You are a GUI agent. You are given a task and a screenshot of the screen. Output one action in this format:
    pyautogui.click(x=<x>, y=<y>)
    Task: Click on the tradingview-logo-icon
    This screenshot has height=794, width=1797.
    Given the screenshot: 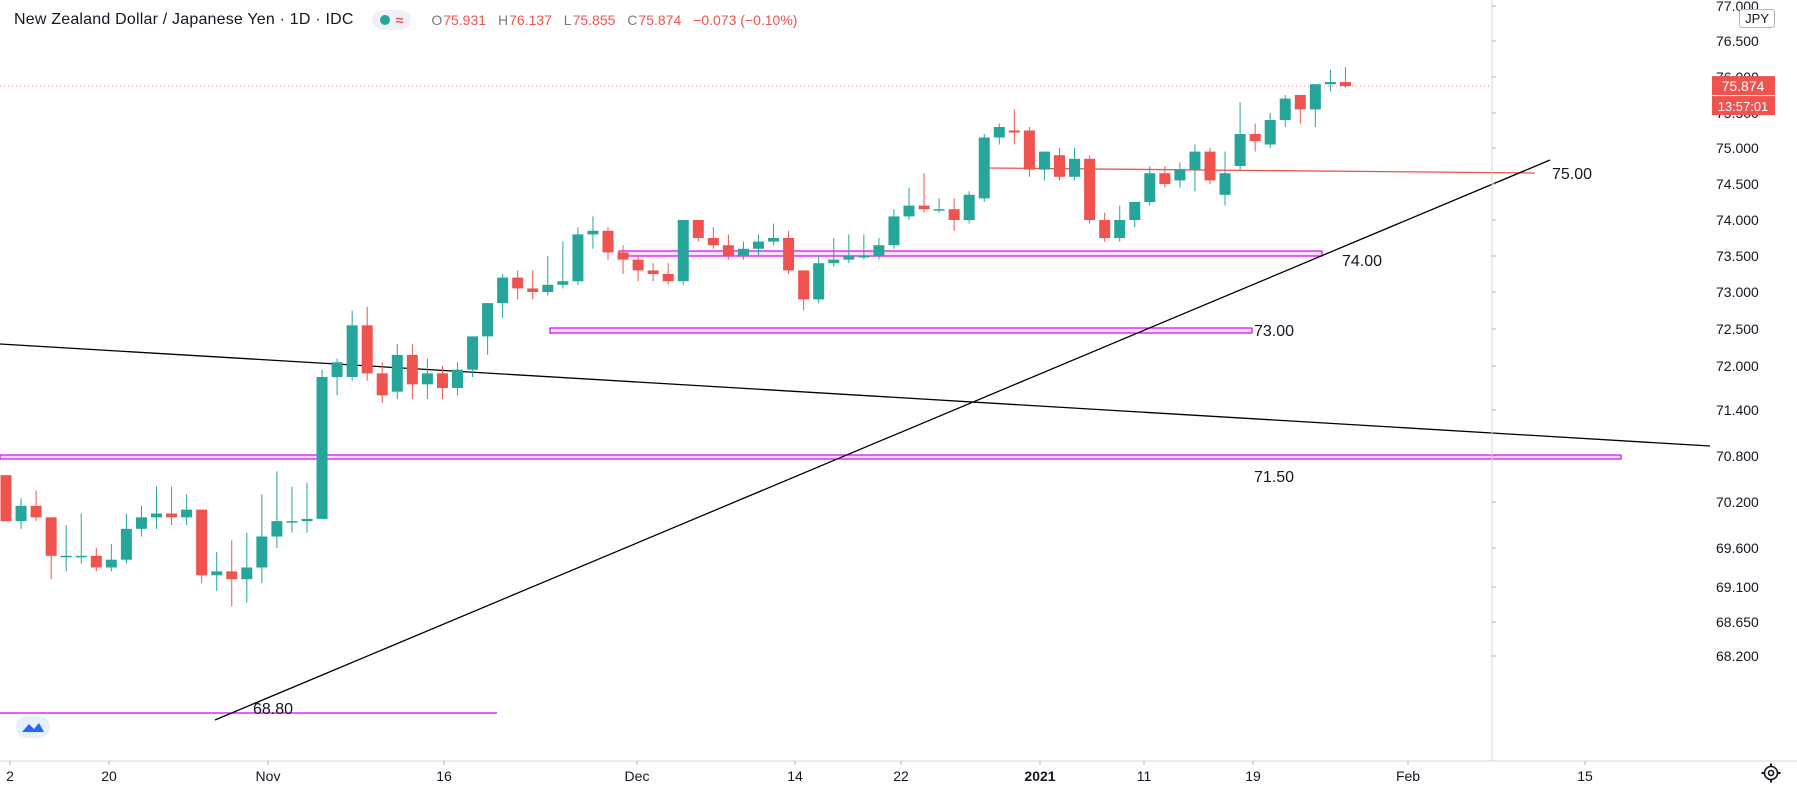 What is the action you would take?
    pyautogui.click(x=33, y=727)
    